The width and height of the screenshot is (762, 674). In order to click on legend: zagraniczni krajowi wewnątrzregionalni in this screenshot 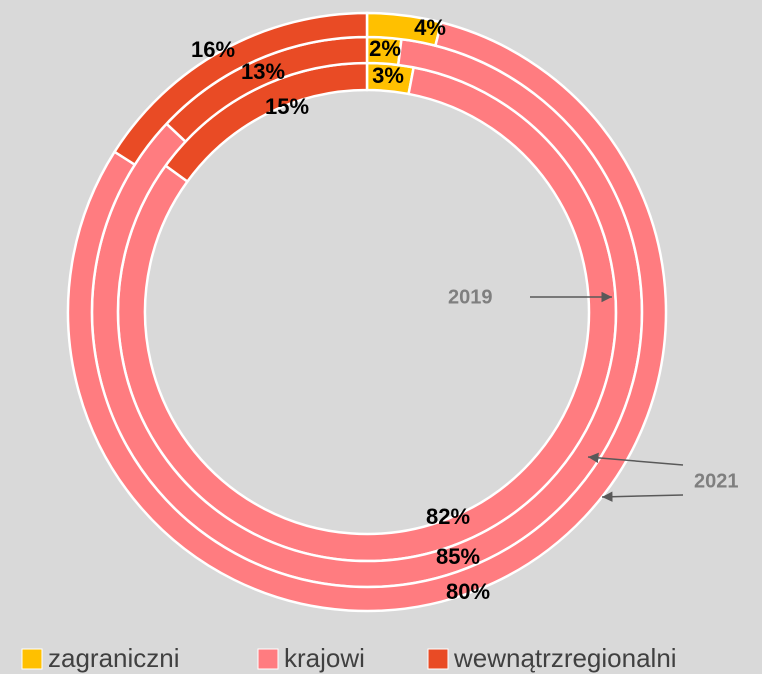, I will do `click(349, 658)`.